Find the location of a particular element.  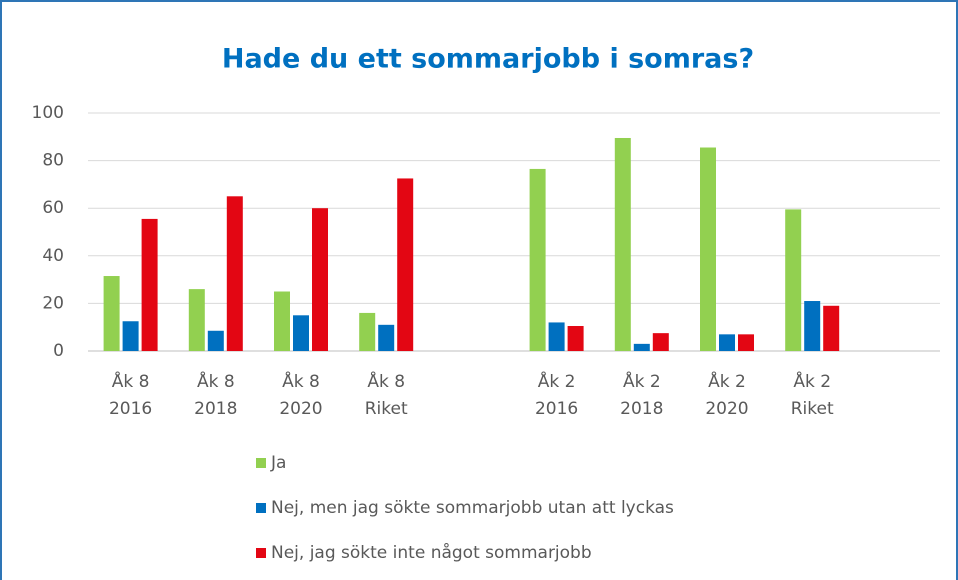

y-tick-label: 60 is located at coordinates (53, 208).